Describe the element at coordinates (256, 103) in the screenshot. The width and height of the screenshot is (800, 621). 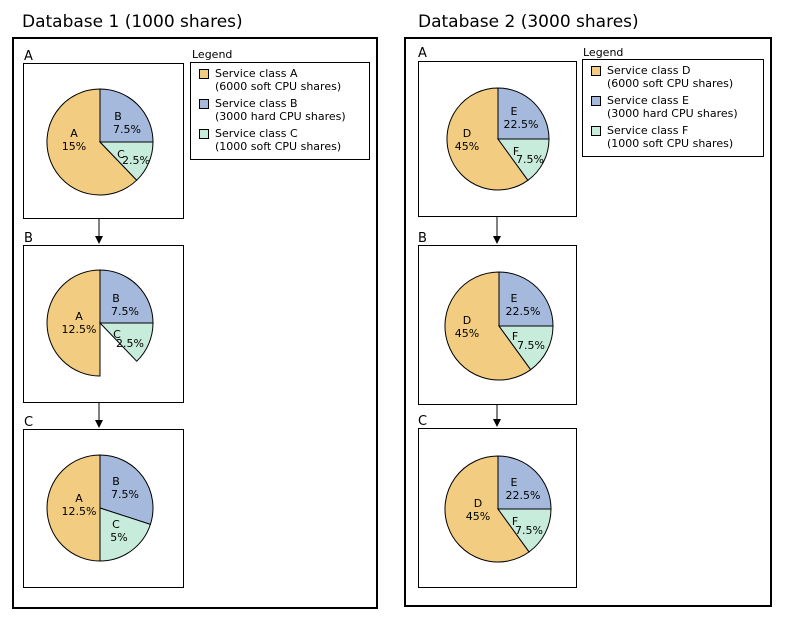
I see `legend-name: Service class B` at that location.